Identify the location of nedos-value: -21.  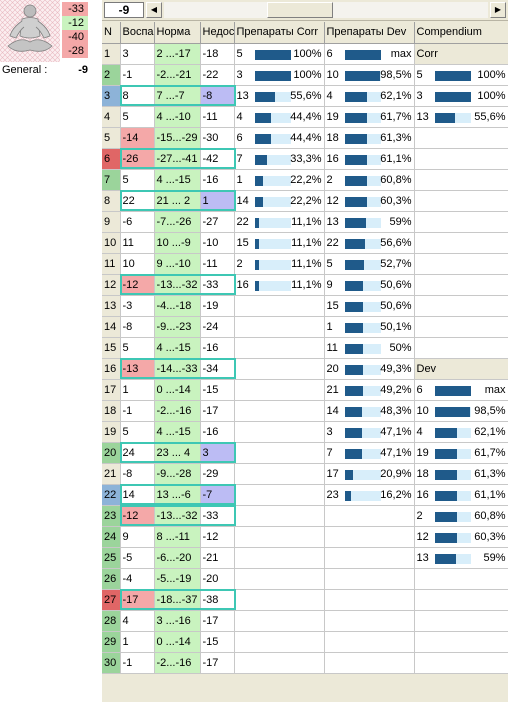
(217, 558).